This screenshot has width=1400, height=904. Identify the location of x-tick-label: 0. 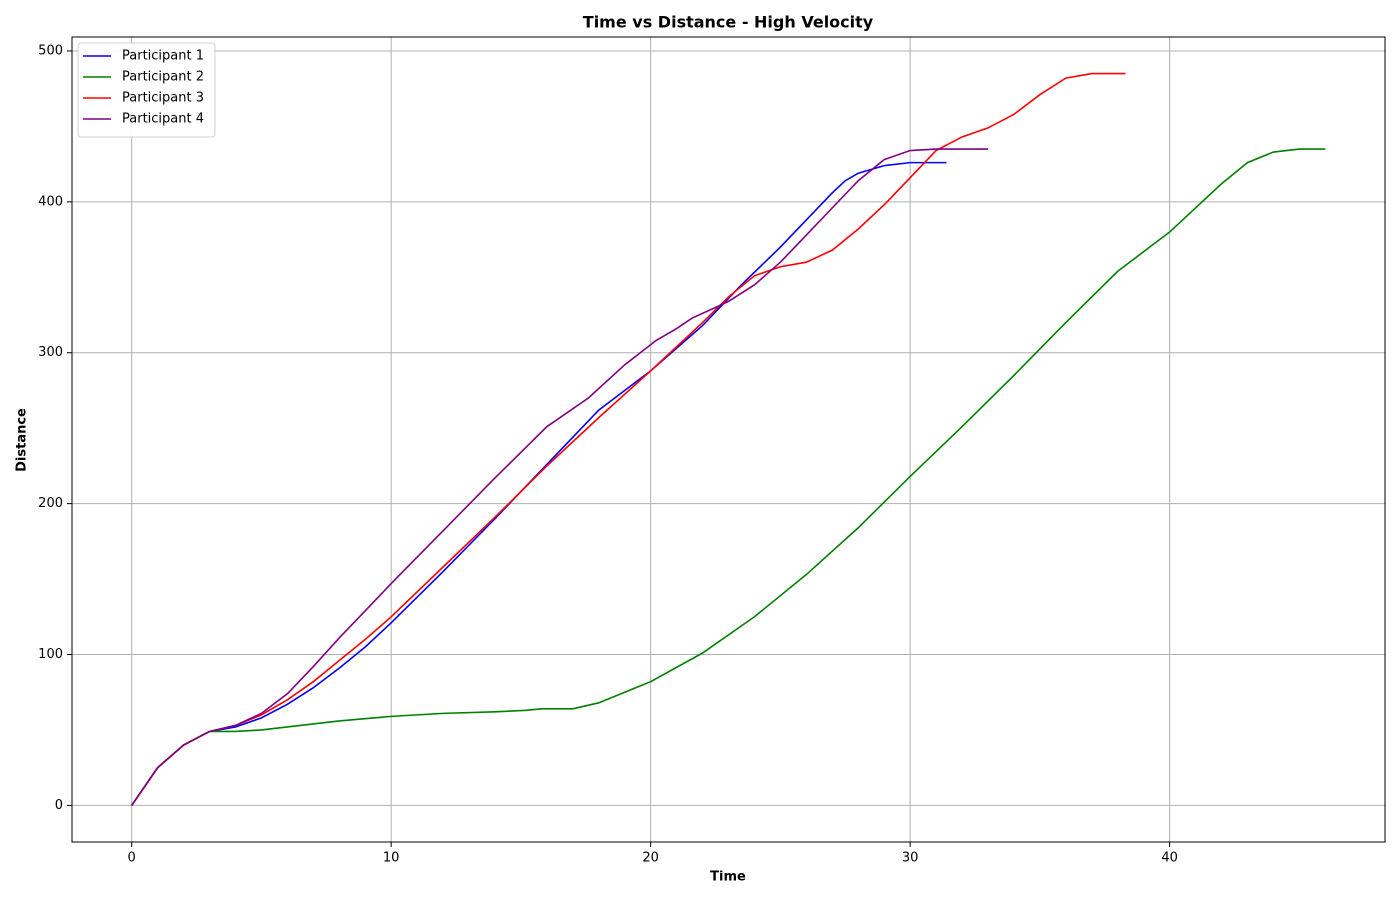
(132, 858).